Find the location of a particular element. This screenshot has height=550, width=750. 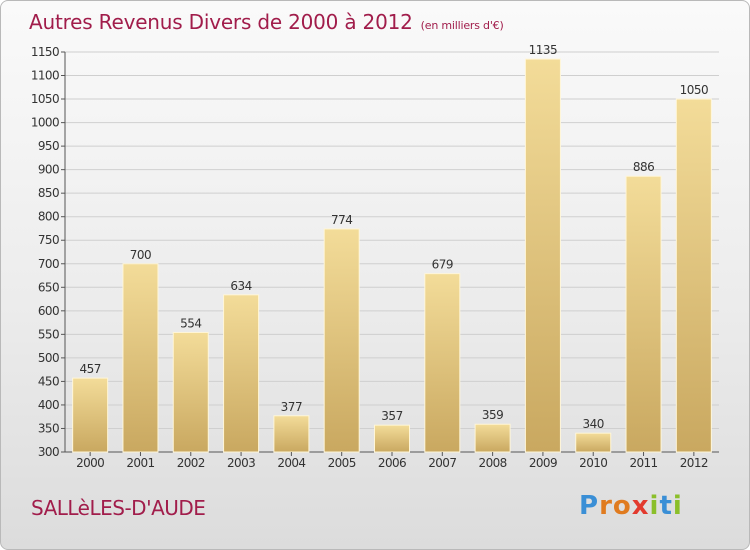

location-label: SALLèLES-D'AUDE is located at coordinates (118, 508).